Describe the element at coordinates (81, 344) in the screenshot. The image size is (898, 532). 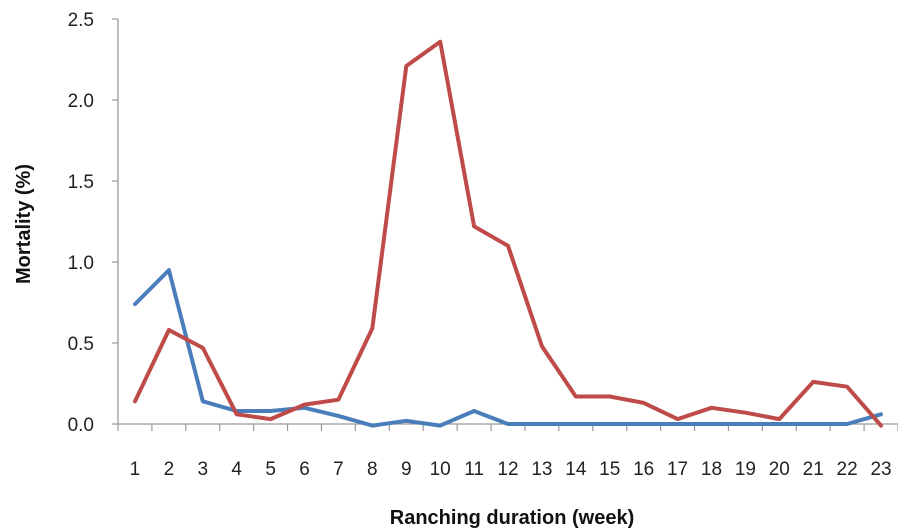
I see `y-tick-label: 0.5` at that location.